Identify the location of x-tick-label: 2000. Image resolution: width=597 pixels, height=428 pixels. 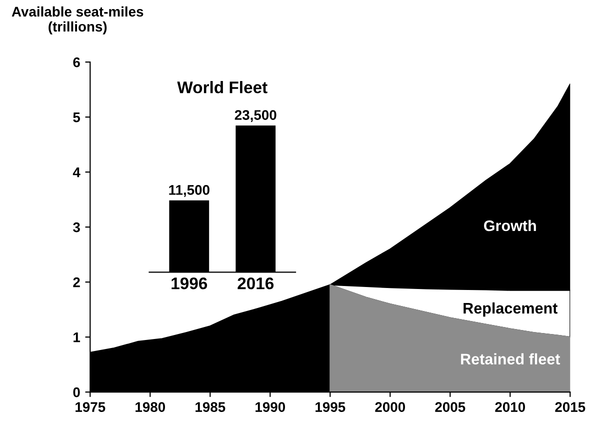
(390, 407).